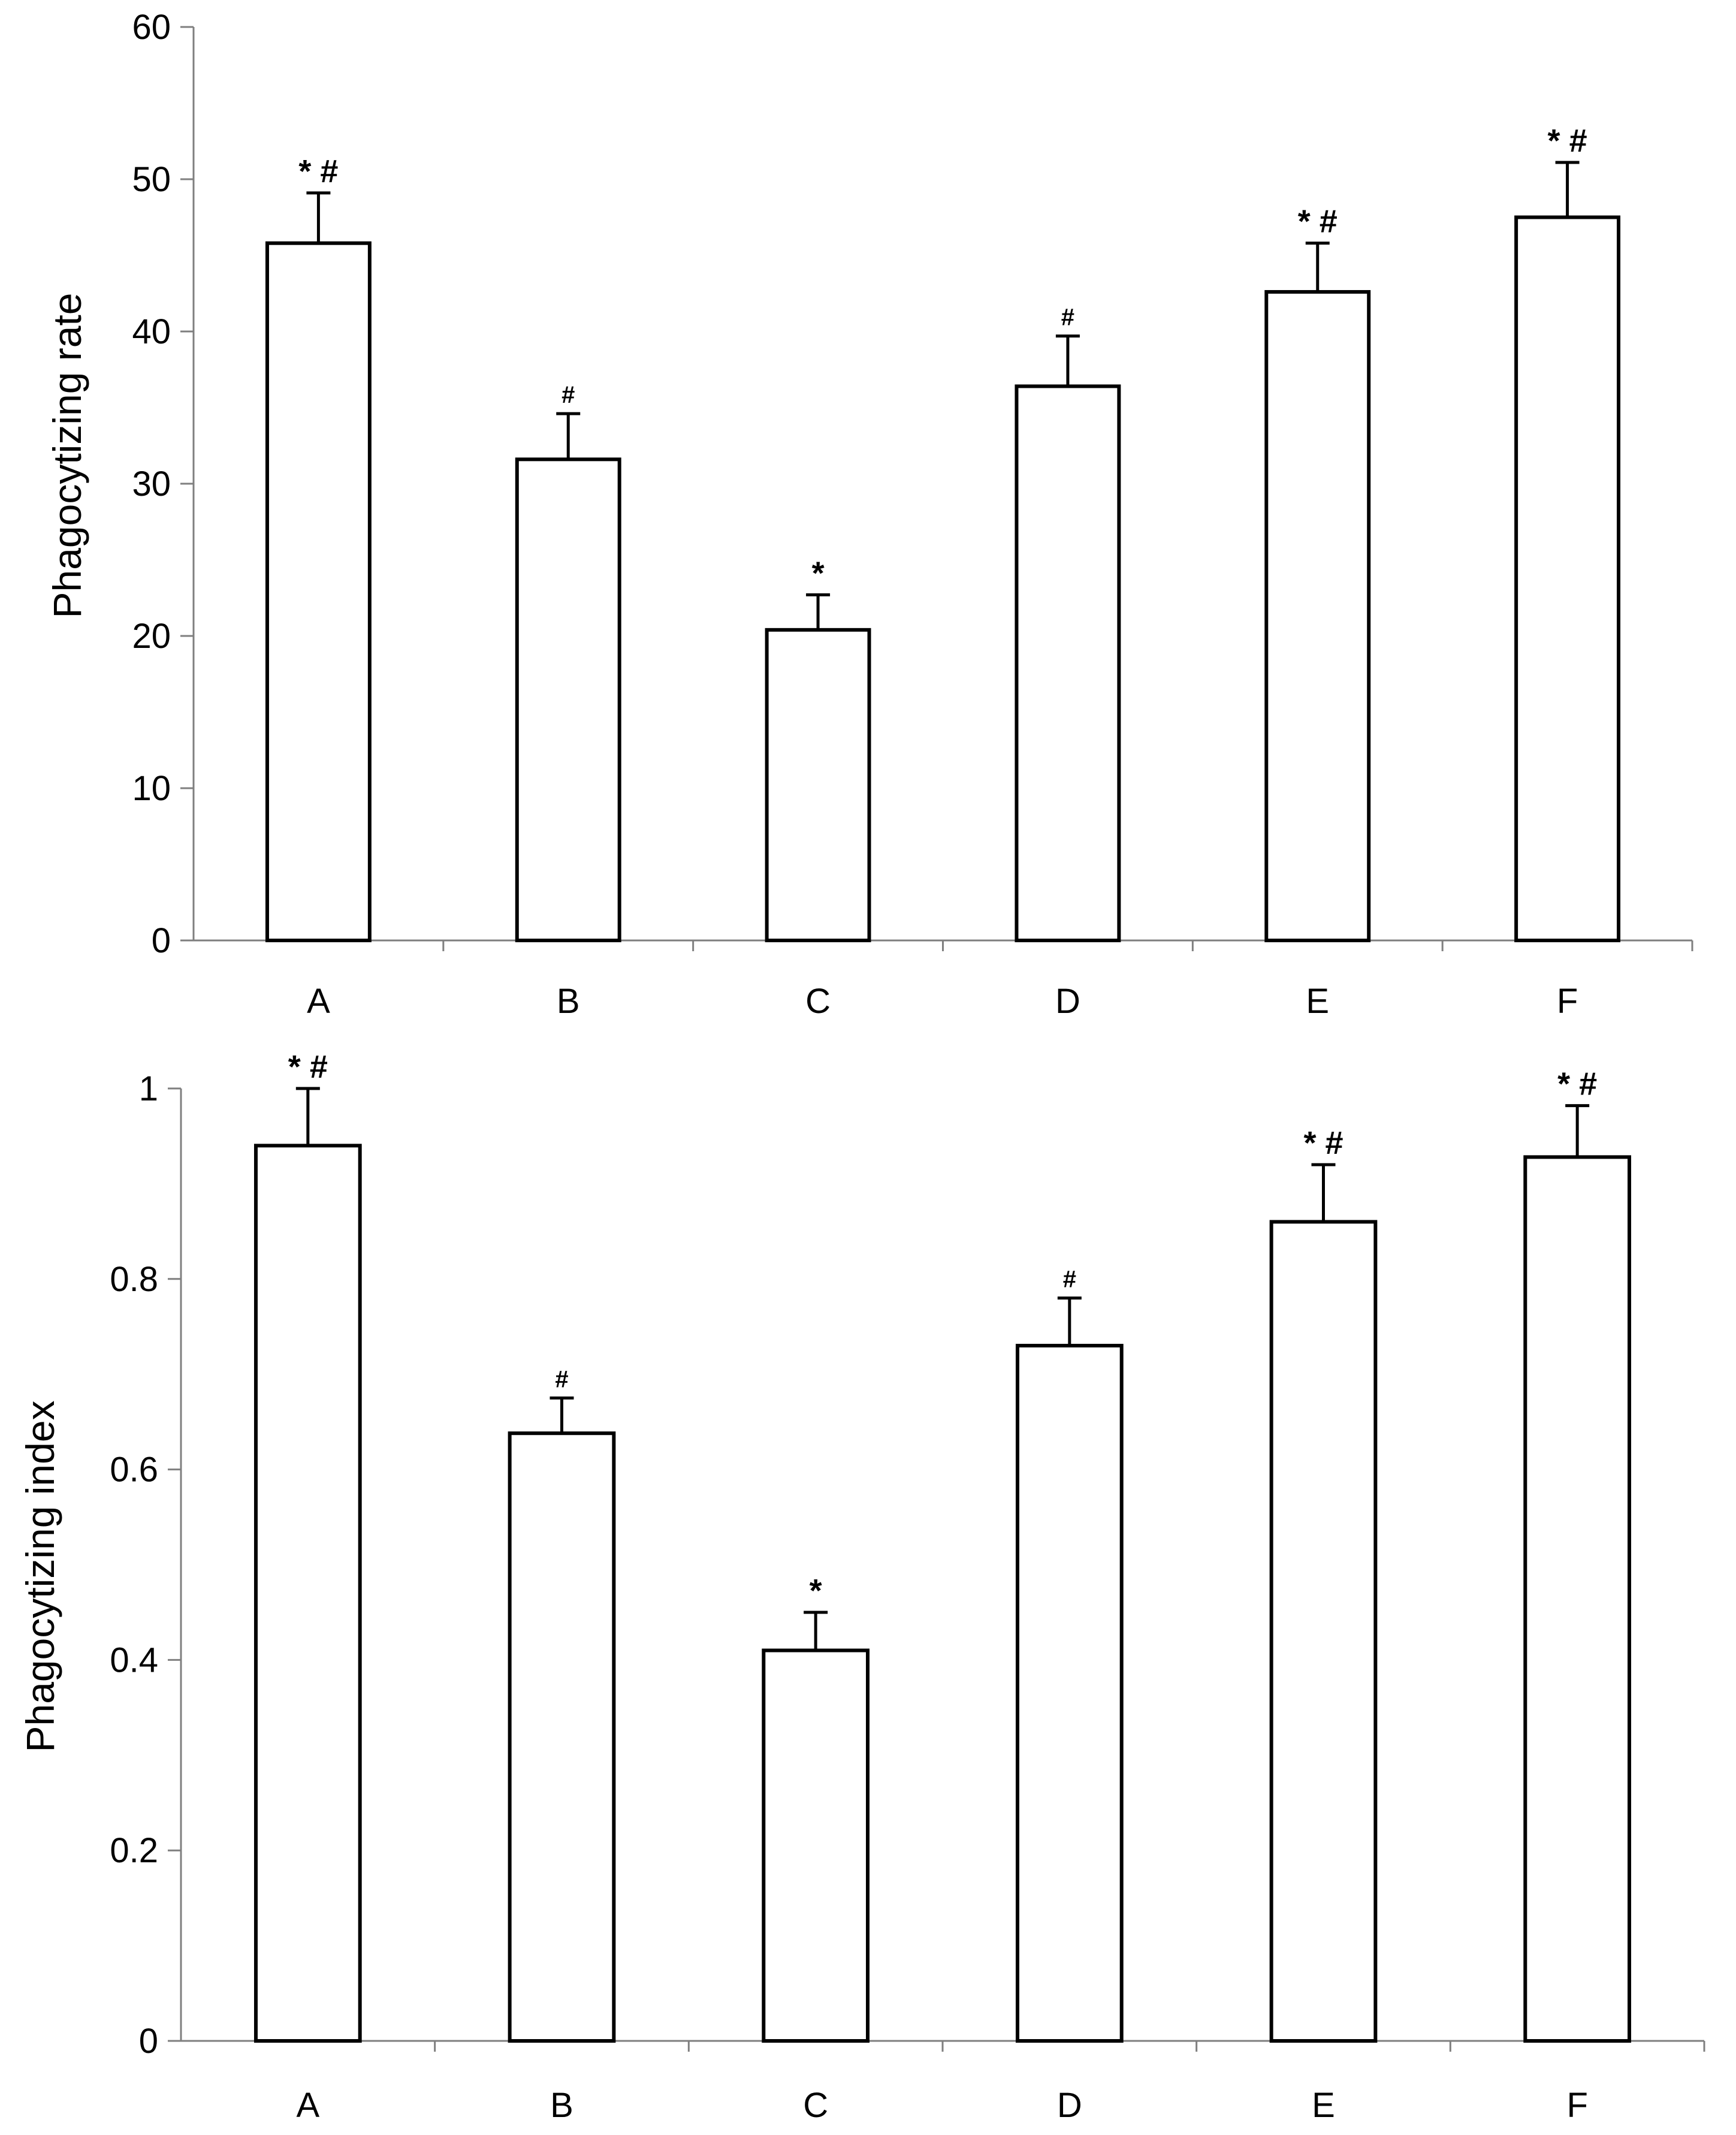 The image size is (1736, 2135). What do you see at coordinates (151, 27) in the screenshot?
I see `y-tick-label: 60` at bounding box center [151, 27].